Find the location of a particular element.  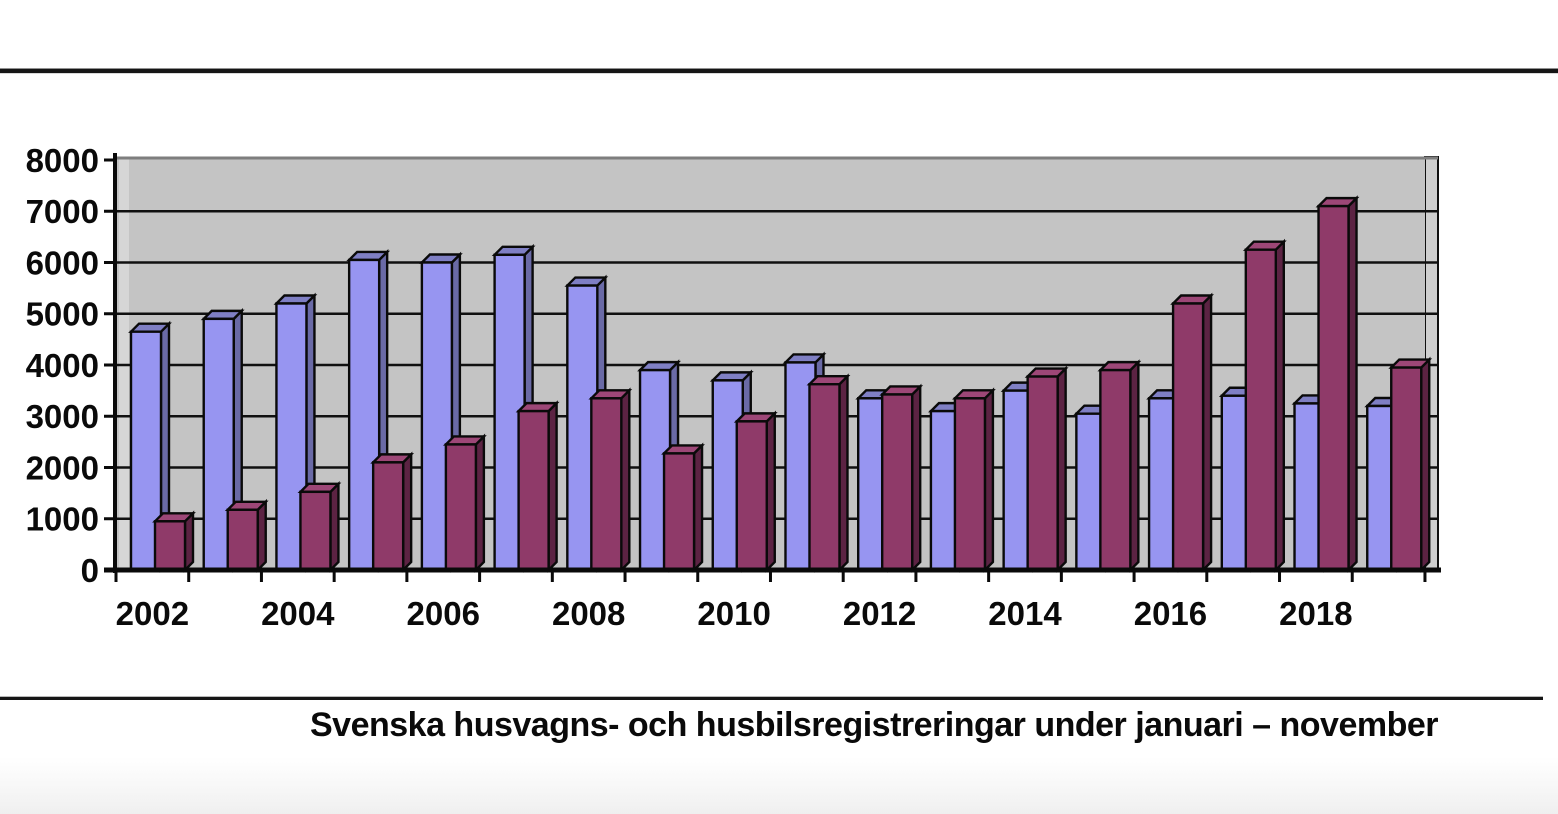

bar-group-2019 is located at coordinates (1398, 464).